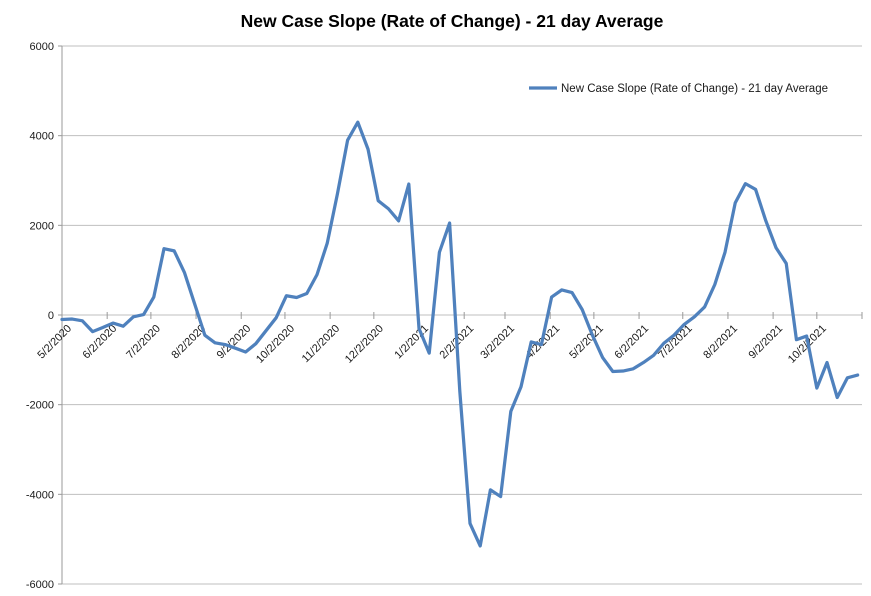 The image size is (871, 596). I want to click on x-tick-label: 7/2/2021, so click(675, 342).